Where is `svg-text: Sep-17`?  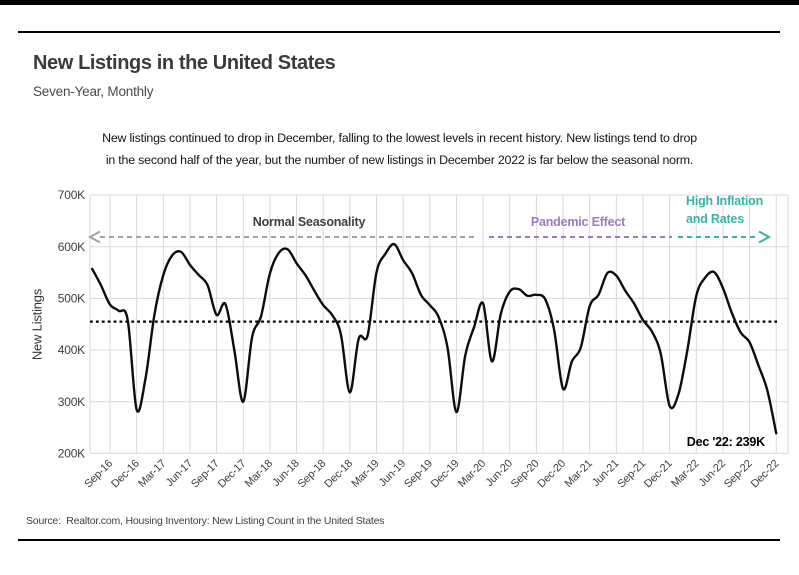
svg-text: Sep-17 is located at coordinates (205, 474).